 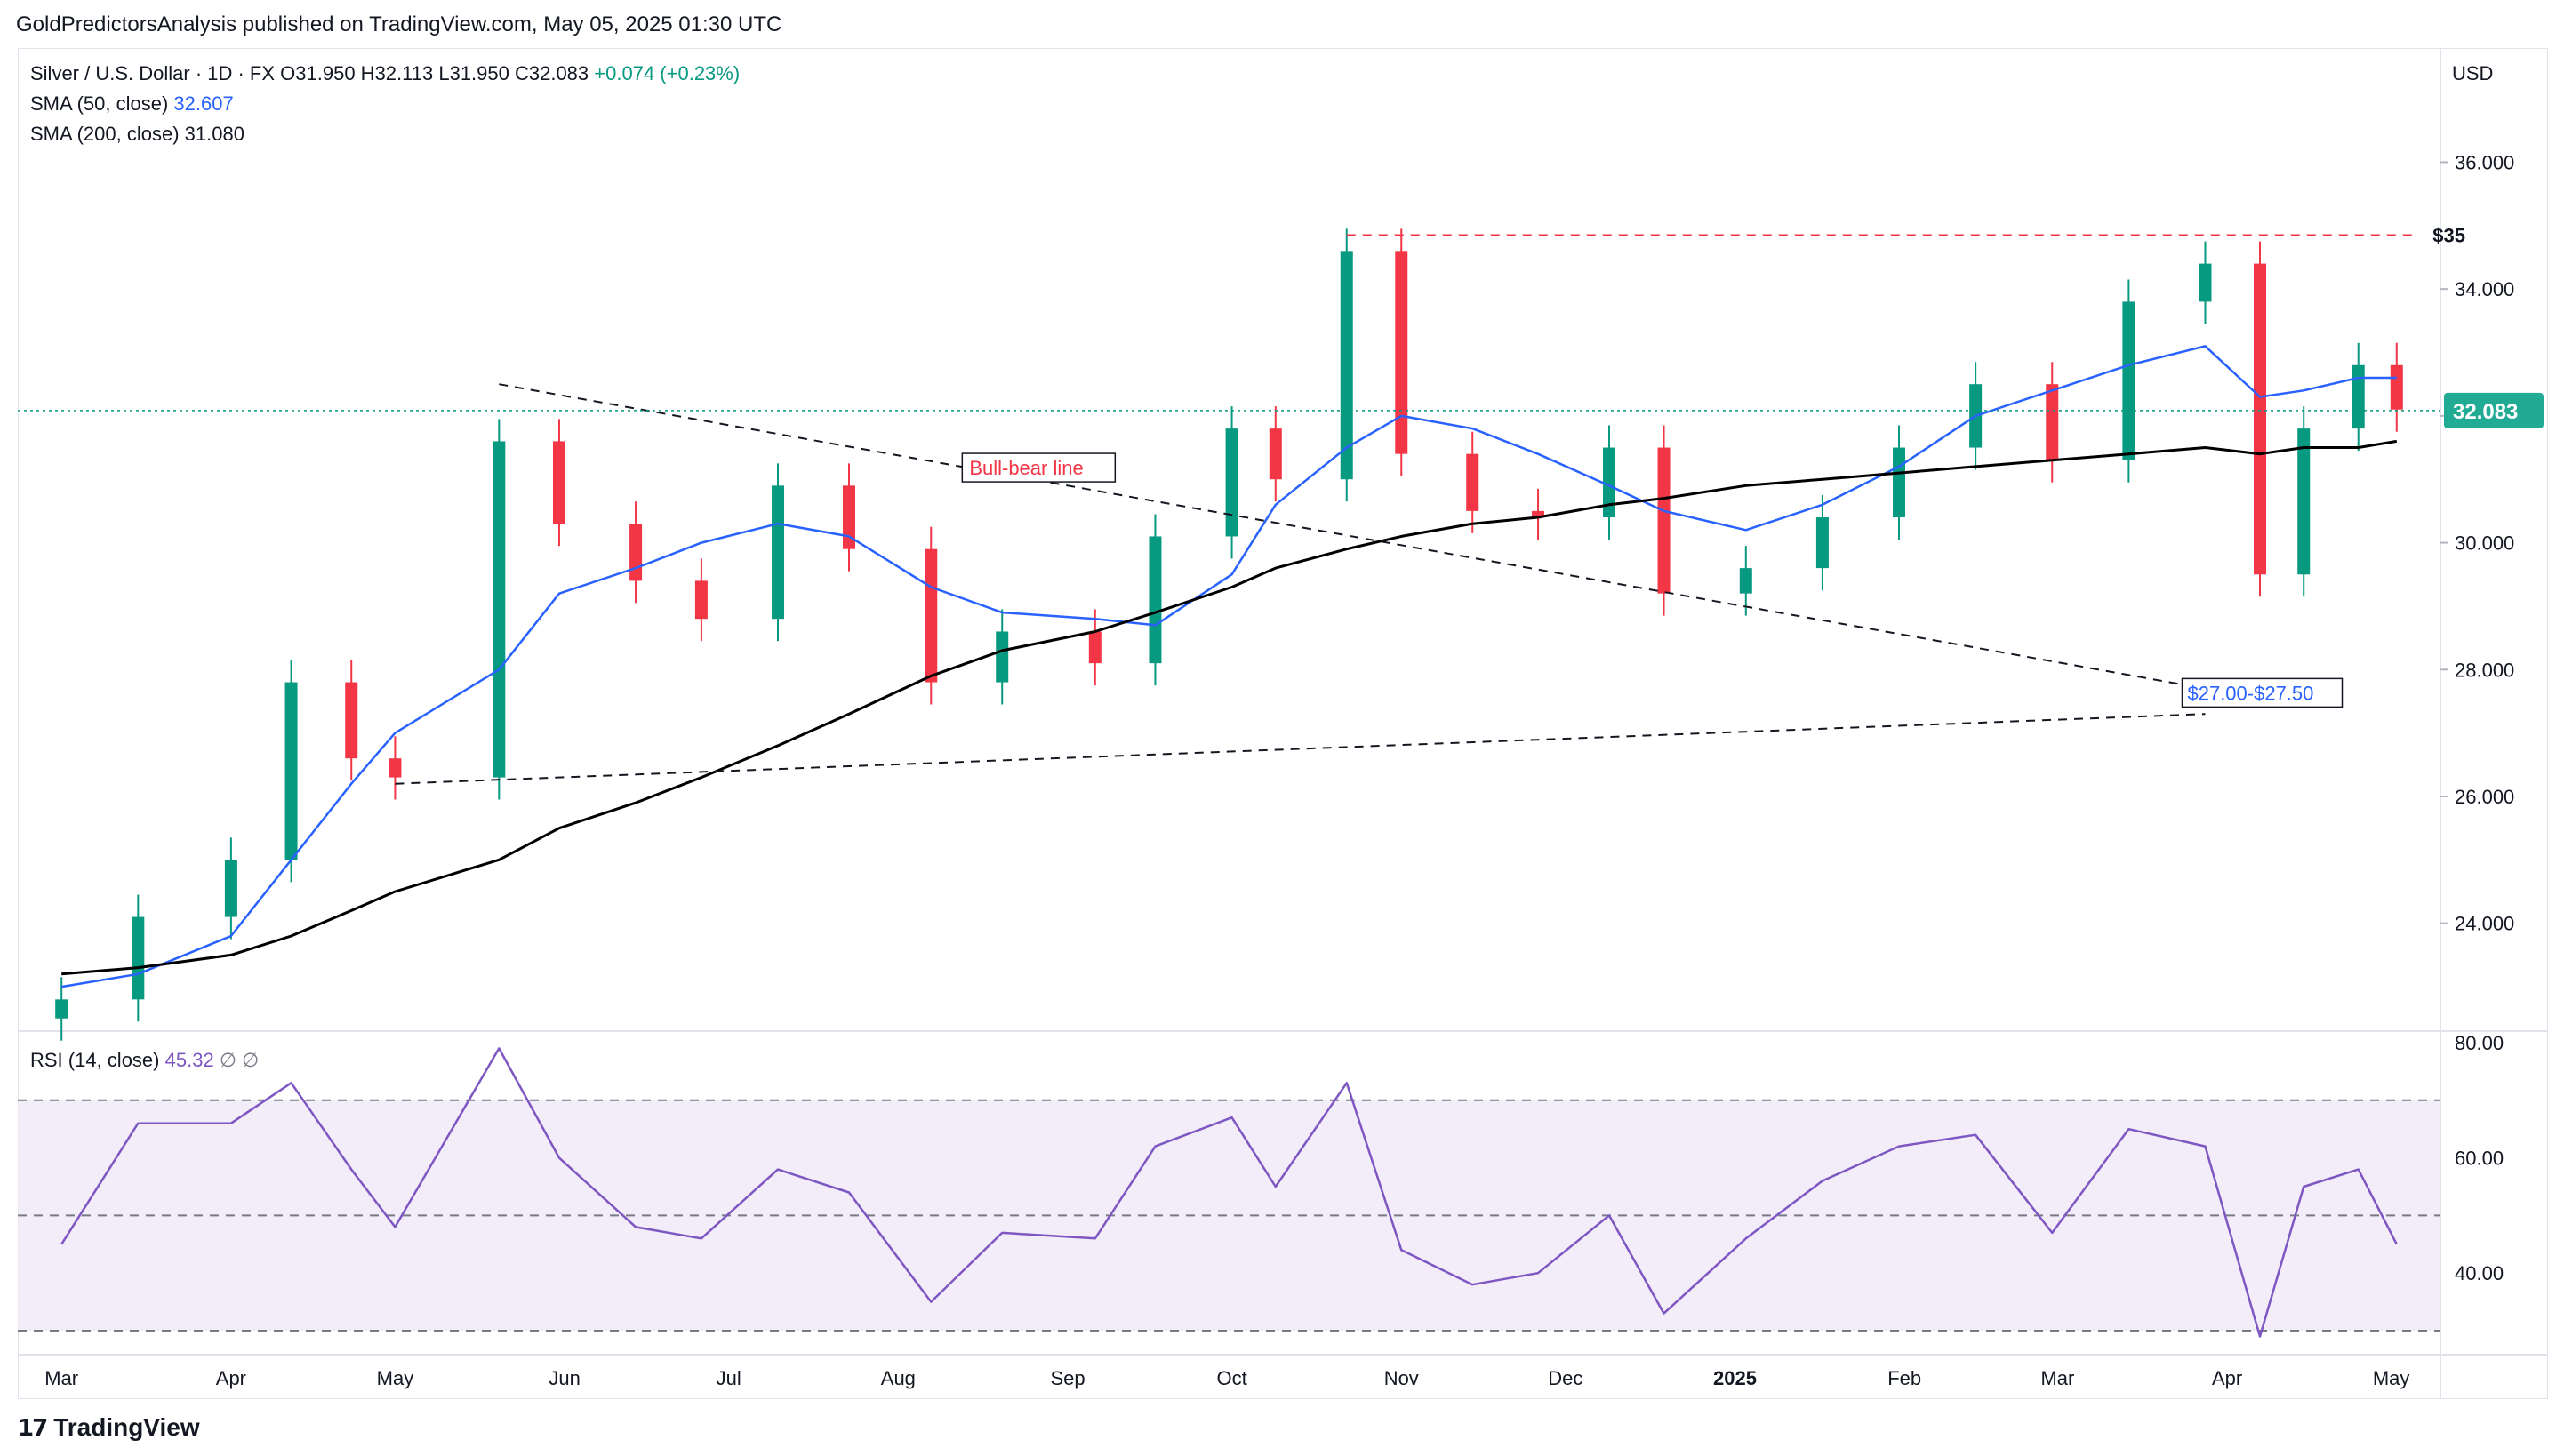 I want to click on bull-bear-trendline, so click(x=1352, y=536).